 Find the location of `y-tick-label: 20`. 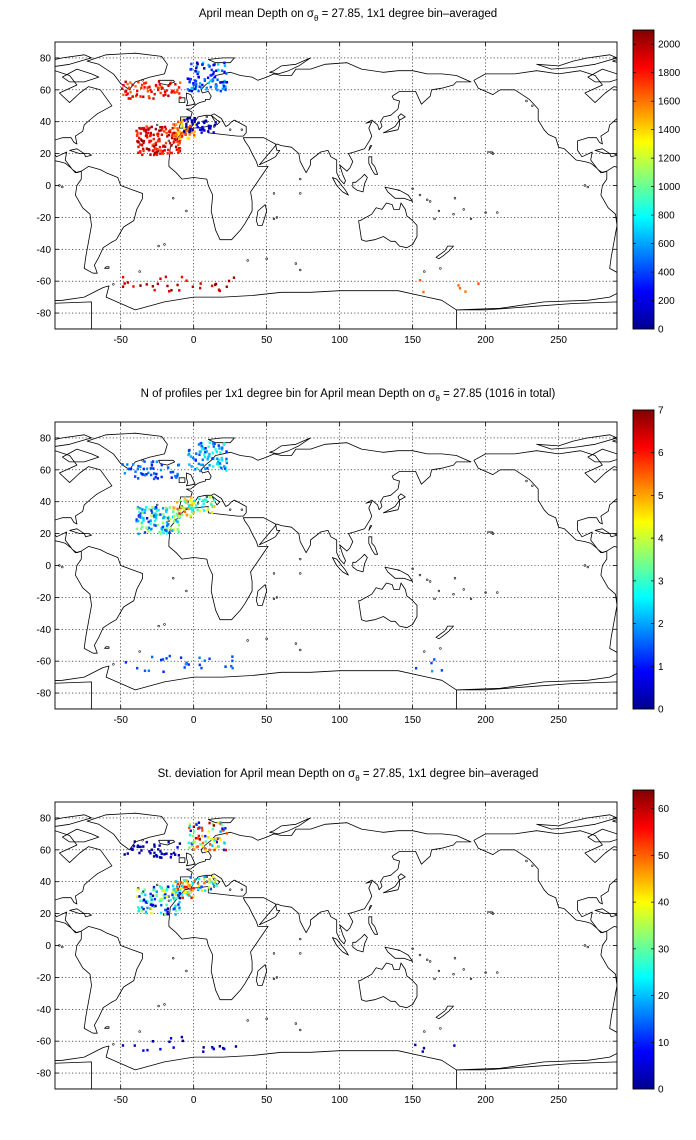

y-tick-label: 20 is located at coordinates (46, 534).